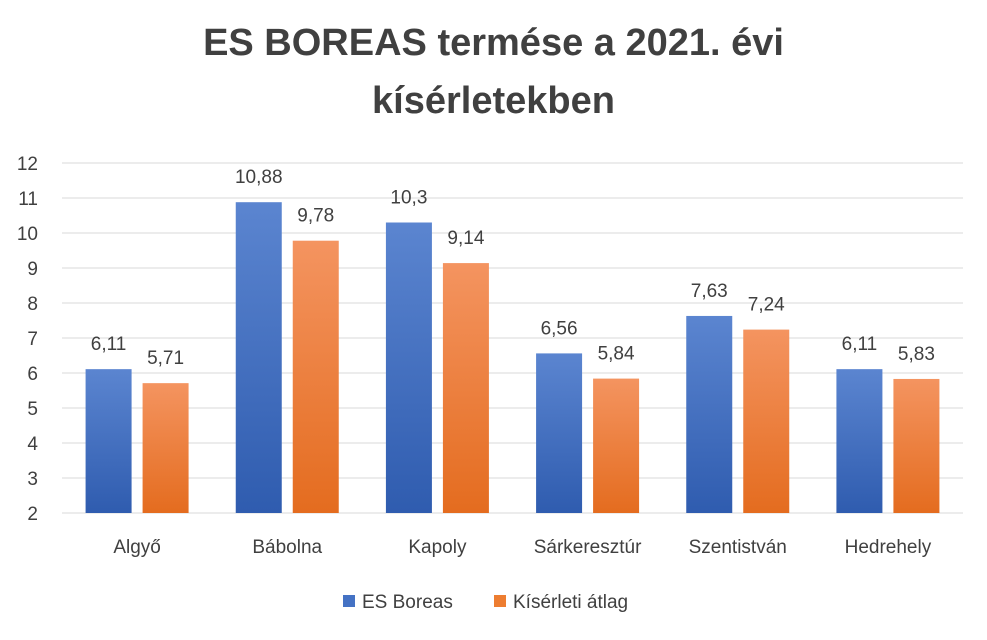  Describe the element at coordinates (32, 339) in the screenshot. I see `y-tick-label: 7` at that location.